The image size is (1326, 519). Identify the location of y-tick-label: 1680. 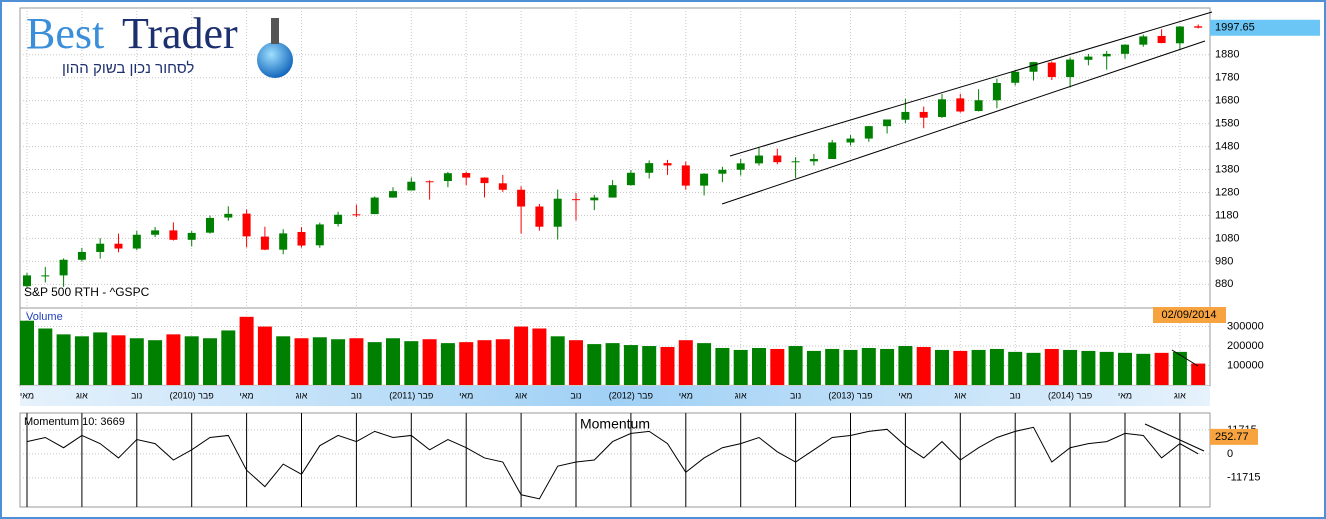
(1227, 101).